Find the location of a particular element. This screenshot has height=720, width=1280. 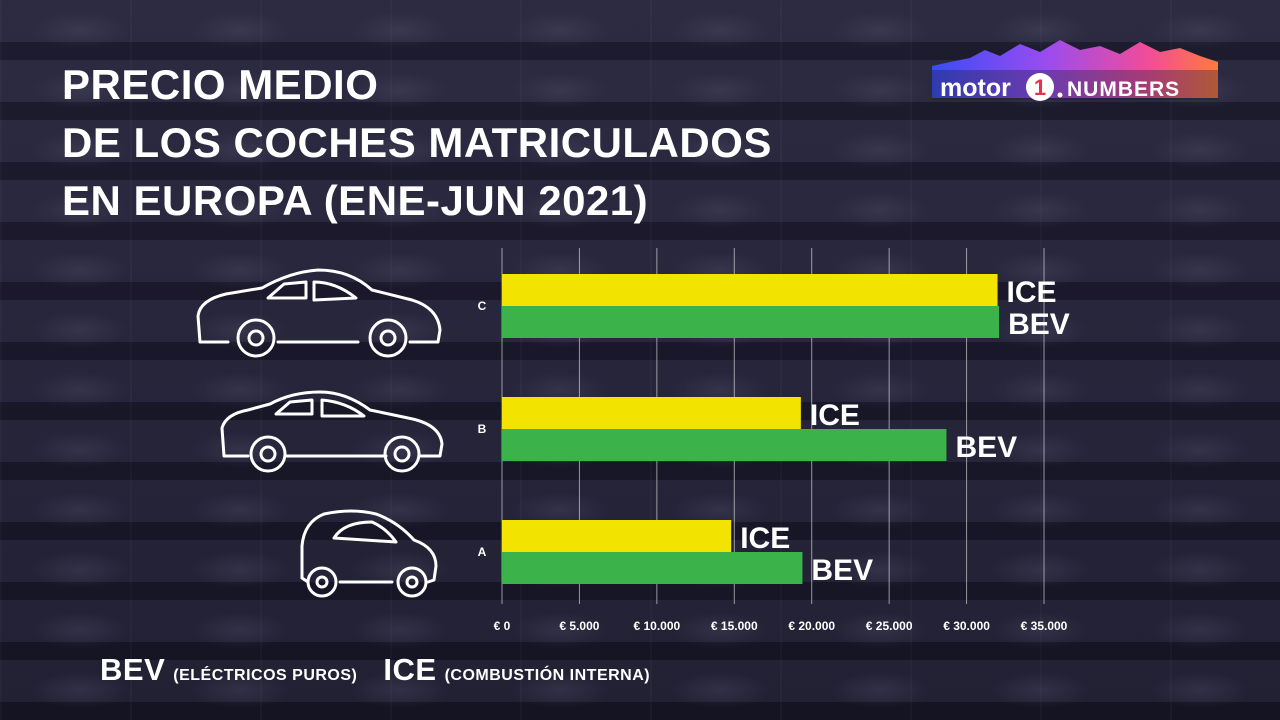

category-label-b: B is located at coordinates (482, 429).